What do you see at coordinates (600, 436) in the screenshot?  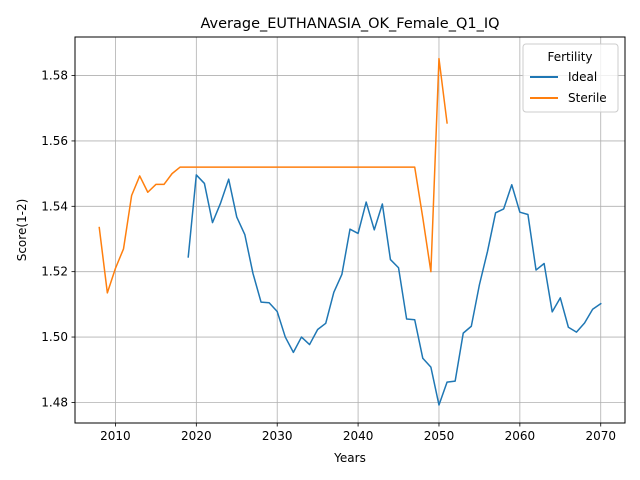 I see `x-tick-label: 2070` at bounding box center [600, 436].